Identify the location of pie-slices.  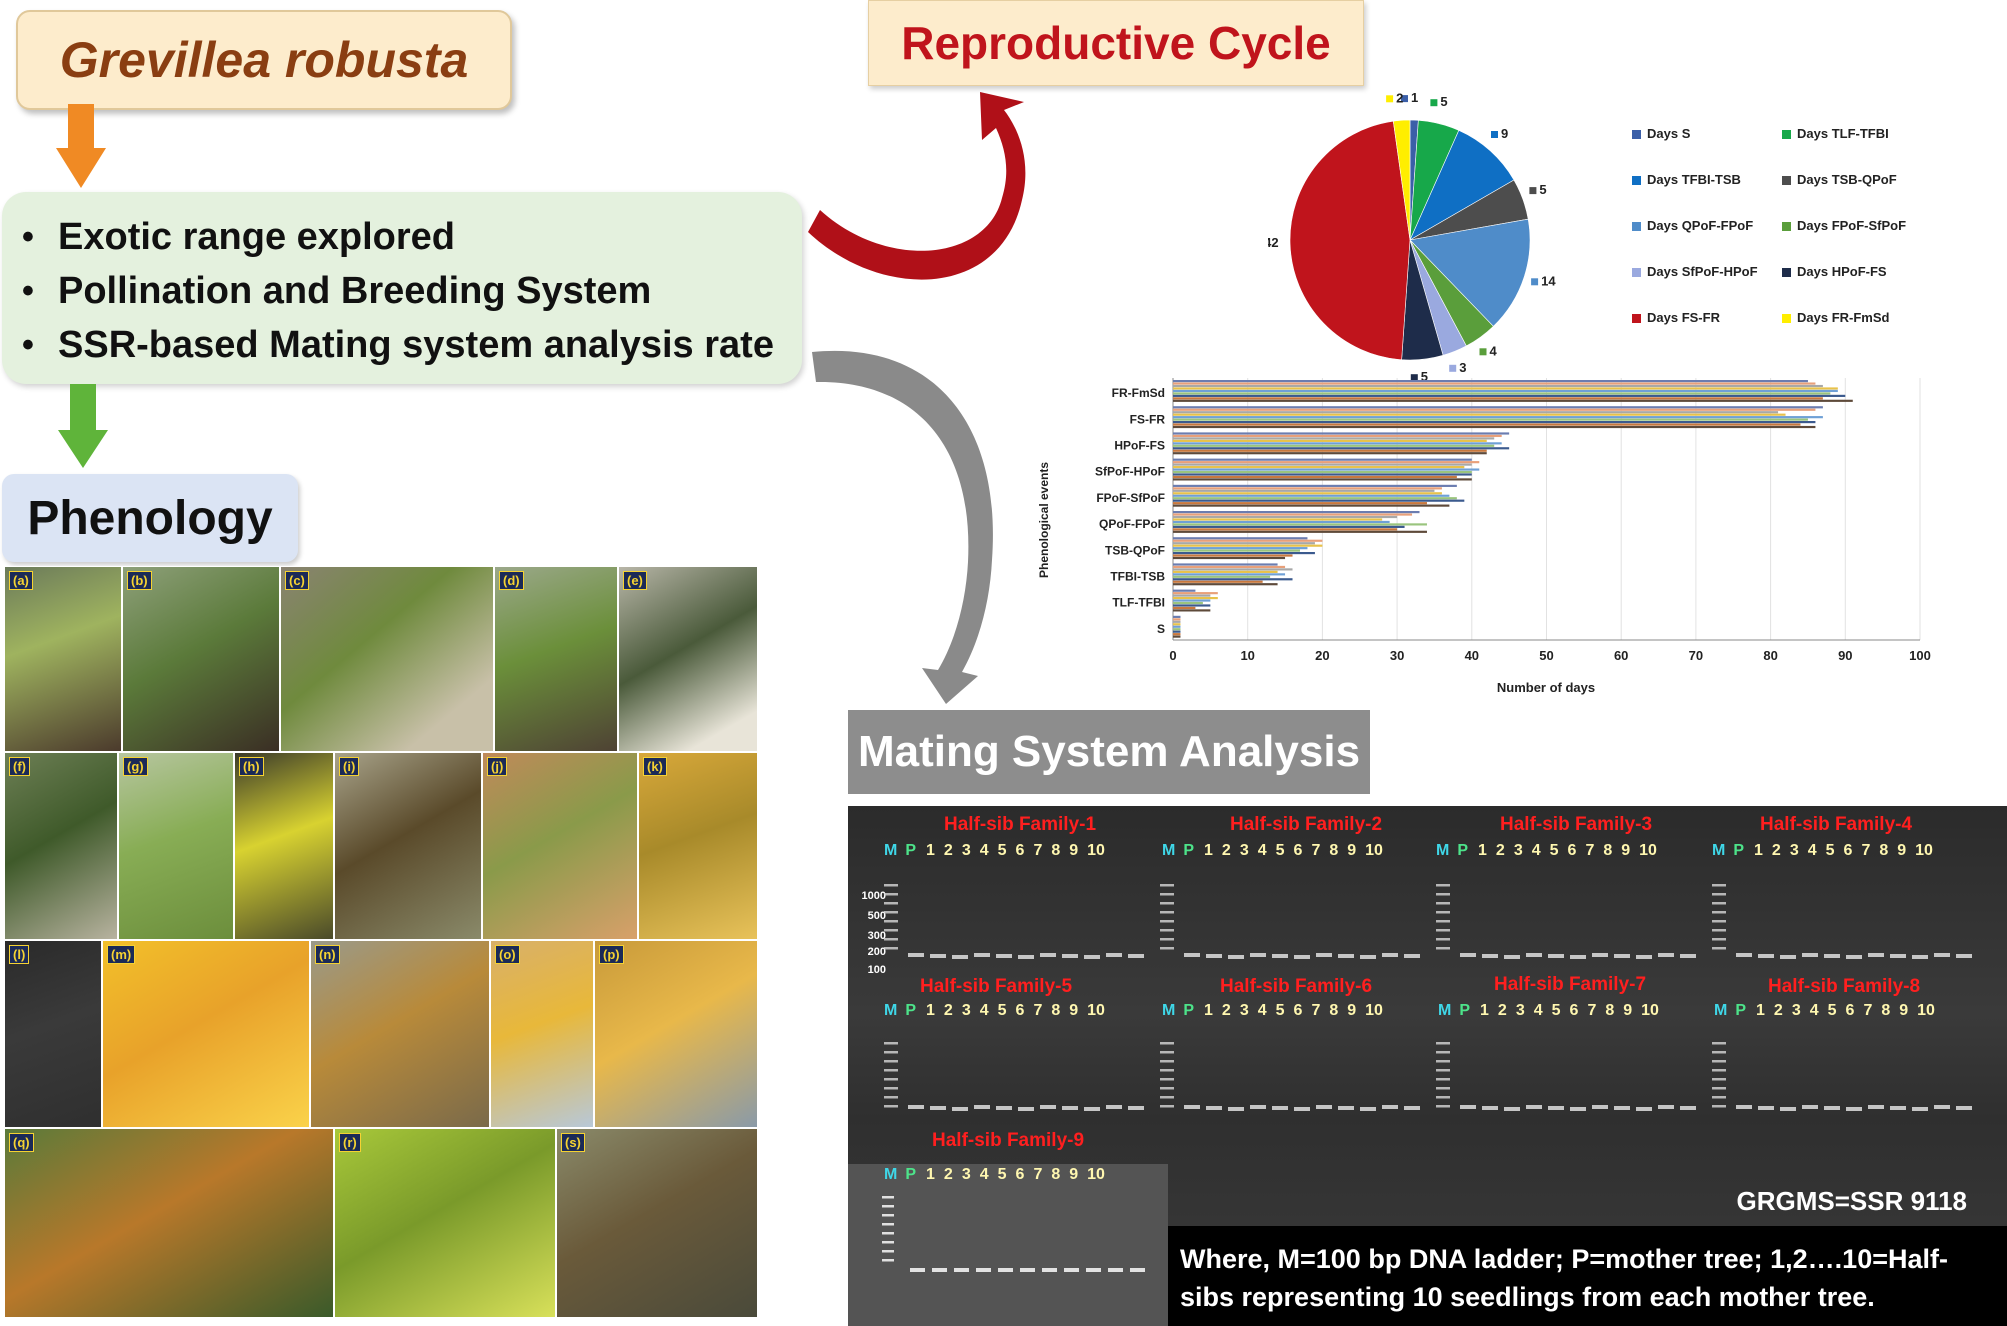
(1410, 240).